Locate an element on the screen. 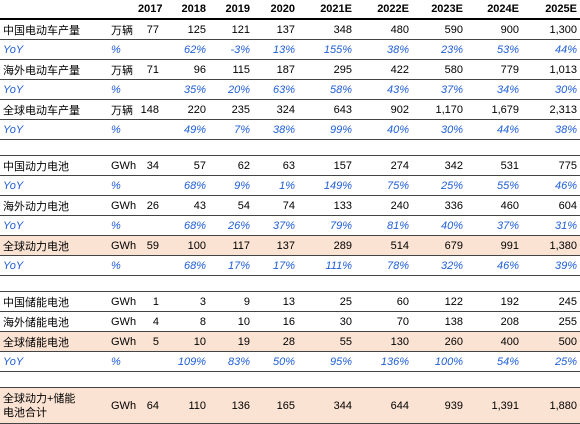 The width and height of the screenshot is (580, 424). data-row: 中国动力电池 GWh 34 57 62 63 157 274 342 531 775 is located at coordinates (290, 165).